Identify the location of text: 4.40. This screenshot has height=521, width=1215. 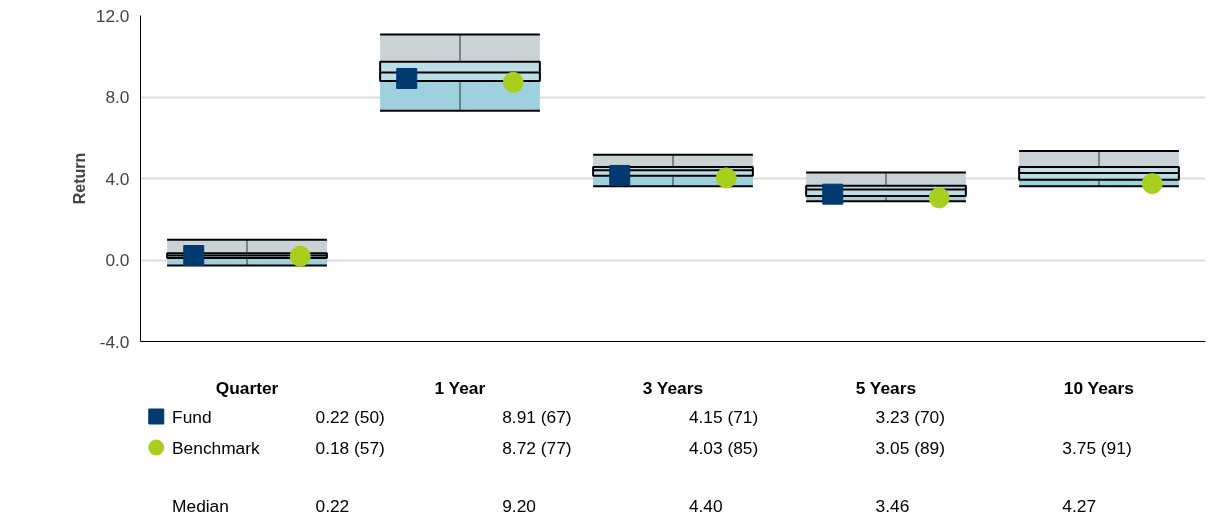
(705, 505).